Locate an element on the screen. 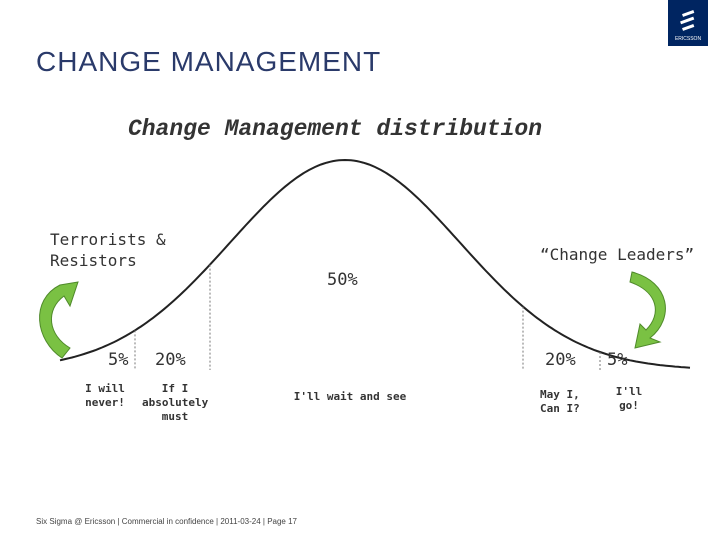 The image size is (720, 540). segment-label: I'll wait and see is located at coordinates (350, 396).